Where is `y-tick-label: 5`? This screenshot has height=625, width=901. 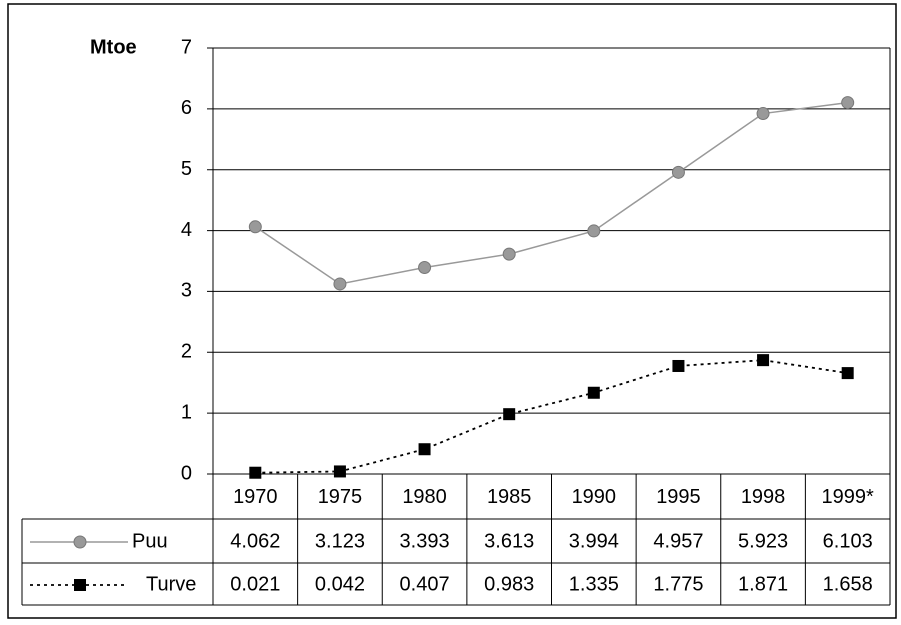
y-tick-label: 5 is located at coordinates (186, 169).